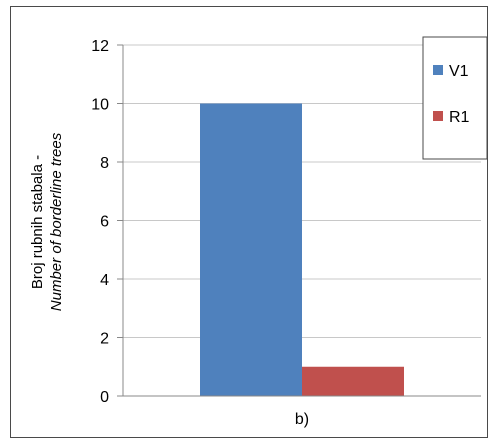 The width and height of the screenshot is (496, 444). Describe the element at coordinates (438, 116) in the screenshot. I see `legend-swatch-R1` at that location.